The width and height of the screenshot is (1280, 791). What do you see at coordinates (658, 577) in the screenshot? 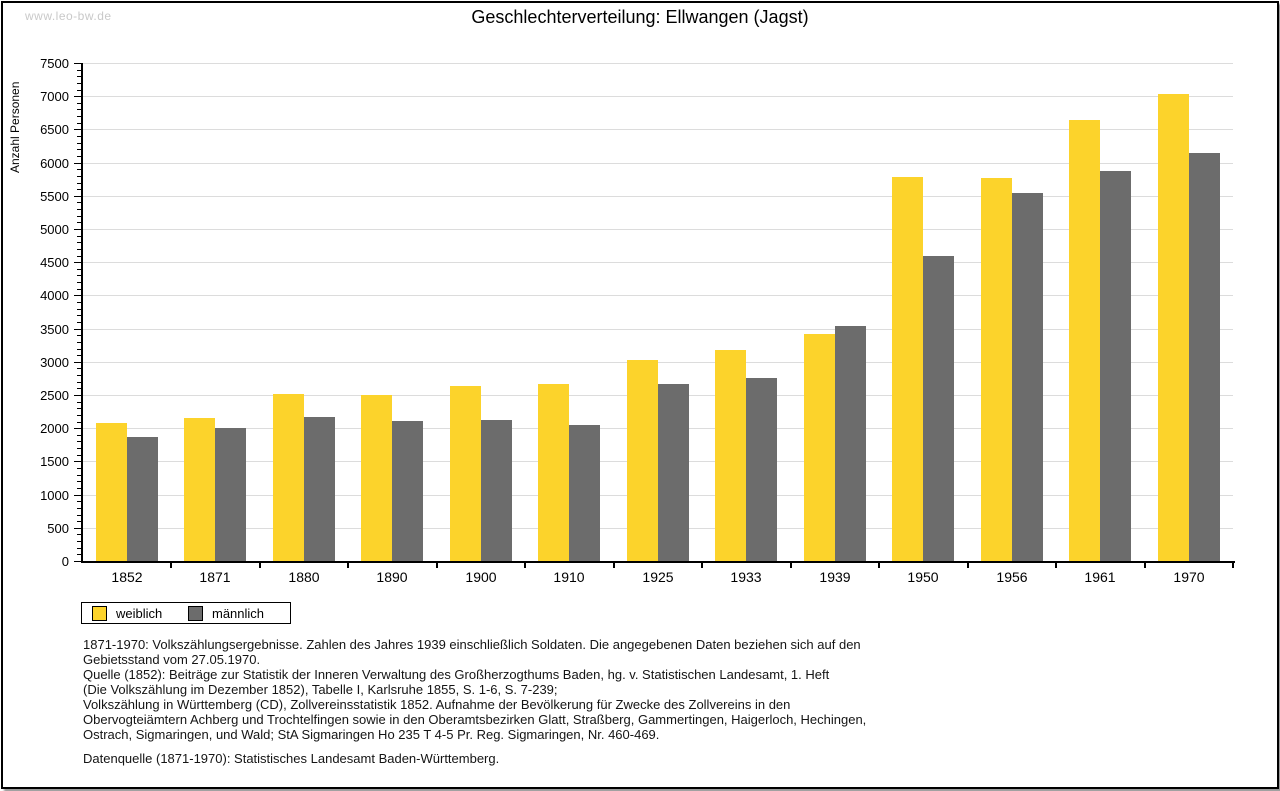
I see `x-axis-category-label: 1925` at bounding box center [658, 577].